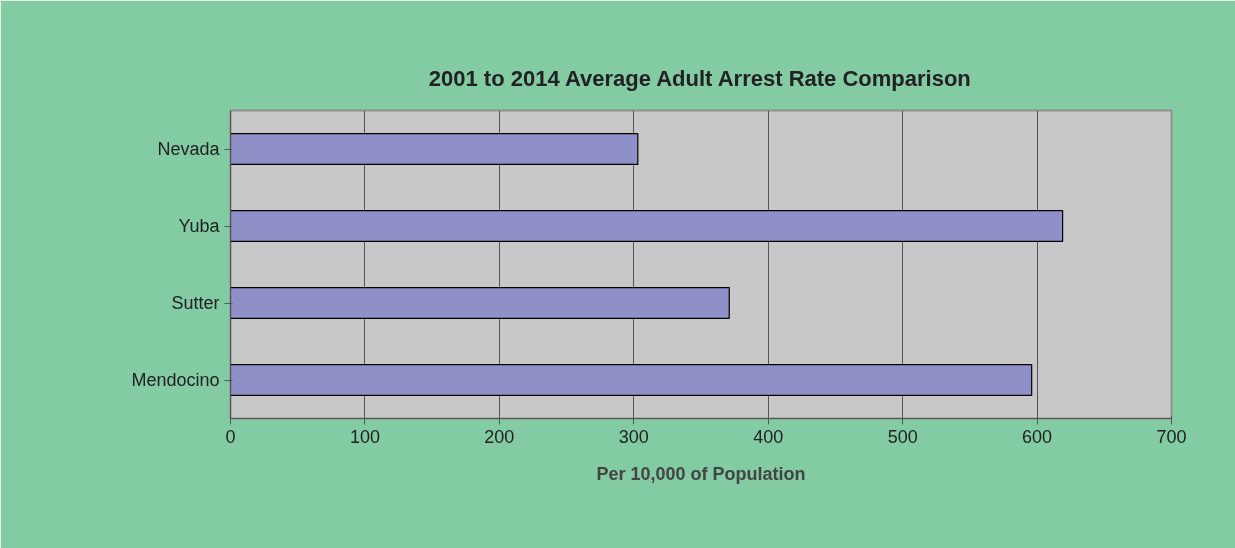  Describe the element at coordinates (768, 436) in the screenshot. I see `x-tick-label: 400` at that location.